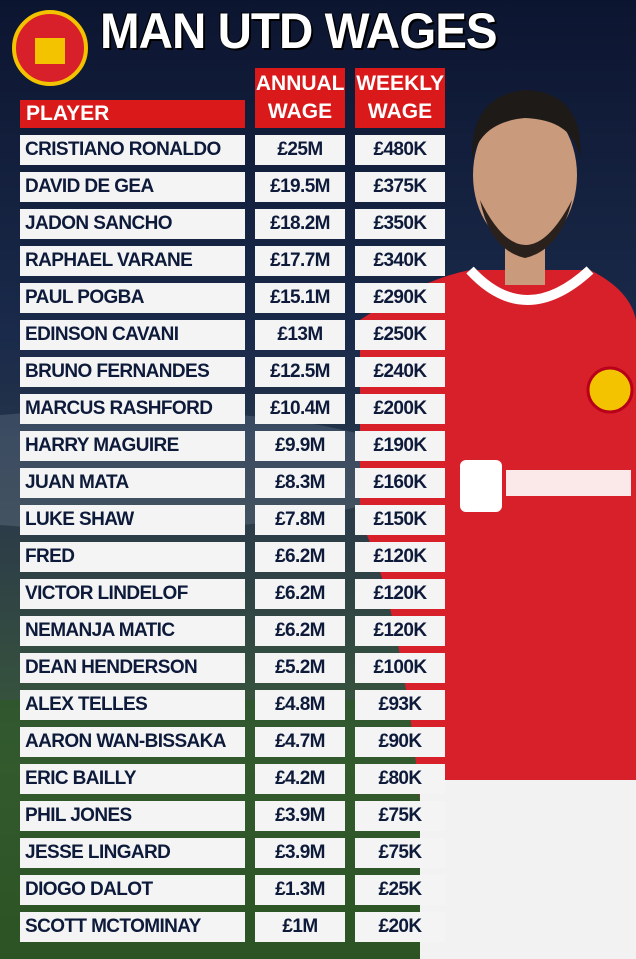 Image resolution: width=636 pixels, height=959 pixels. Describe the element at coordinates (300, 779) in the screenshot. I see `annual-wage: £4.2M` at that location.